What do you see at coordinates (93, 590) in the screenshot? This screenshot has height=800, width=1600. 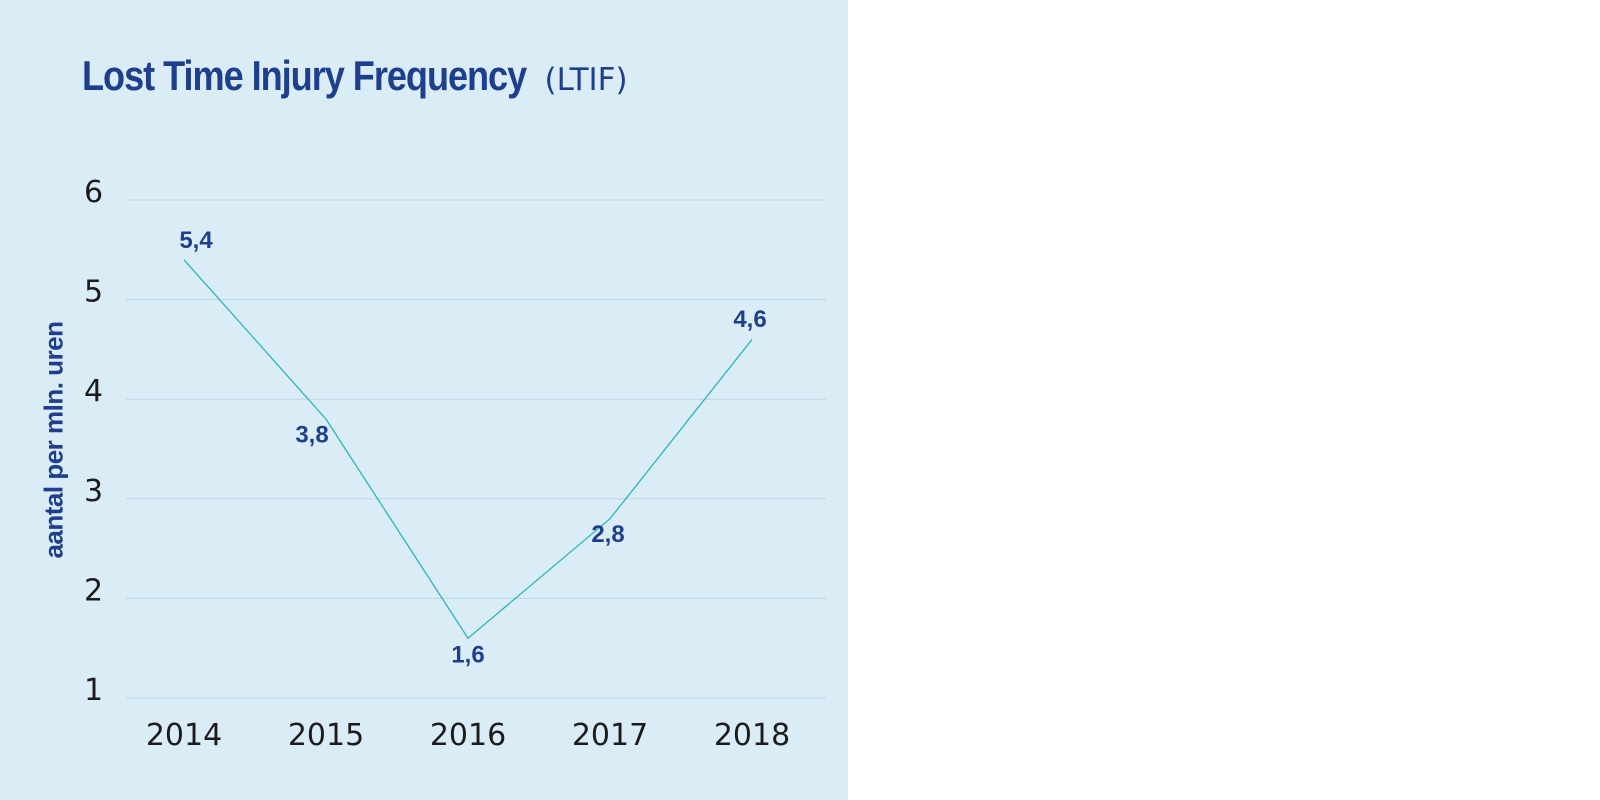 I see `y-tick-label: 2` at bounding box center [93, 590].